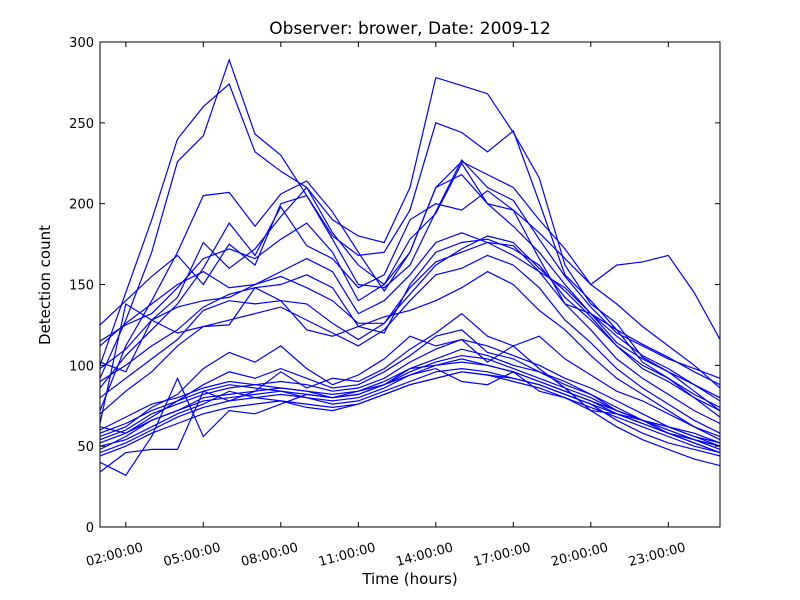 The width and height of the screenshot is (800, 600). What do you see at coordinates (657, 555) in the screenshot?
I see `x-tick-label: 23:00:00` at bounding box center [657, 555].